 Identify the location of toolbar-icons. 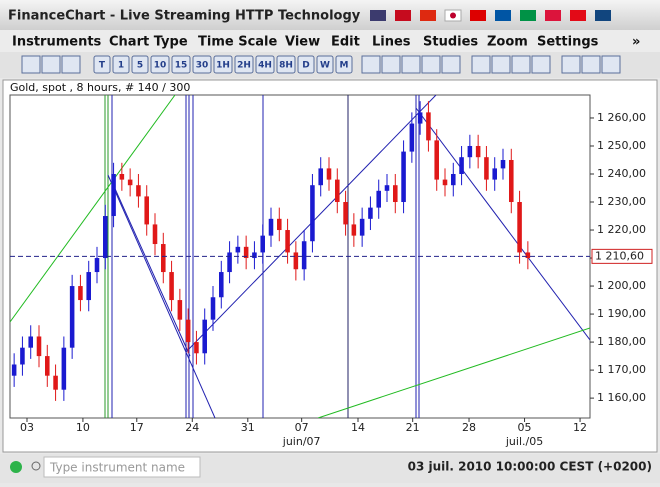
(321, 64).